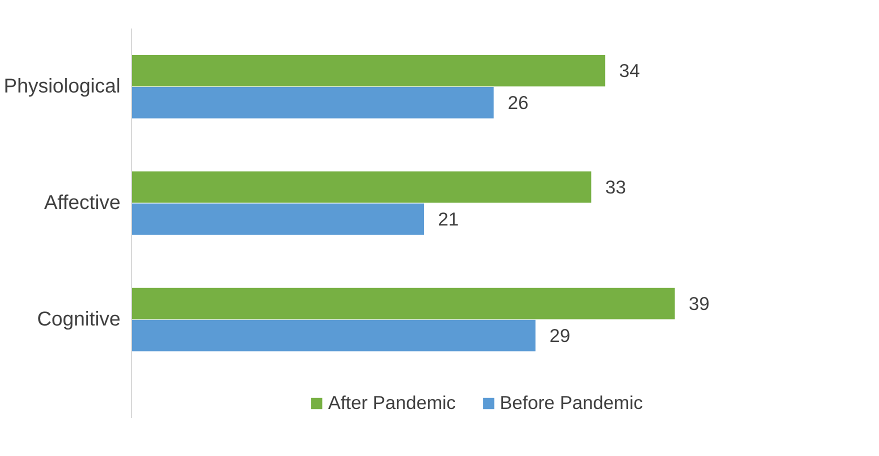  I want to click on data-label: 33, so click(615, 187).